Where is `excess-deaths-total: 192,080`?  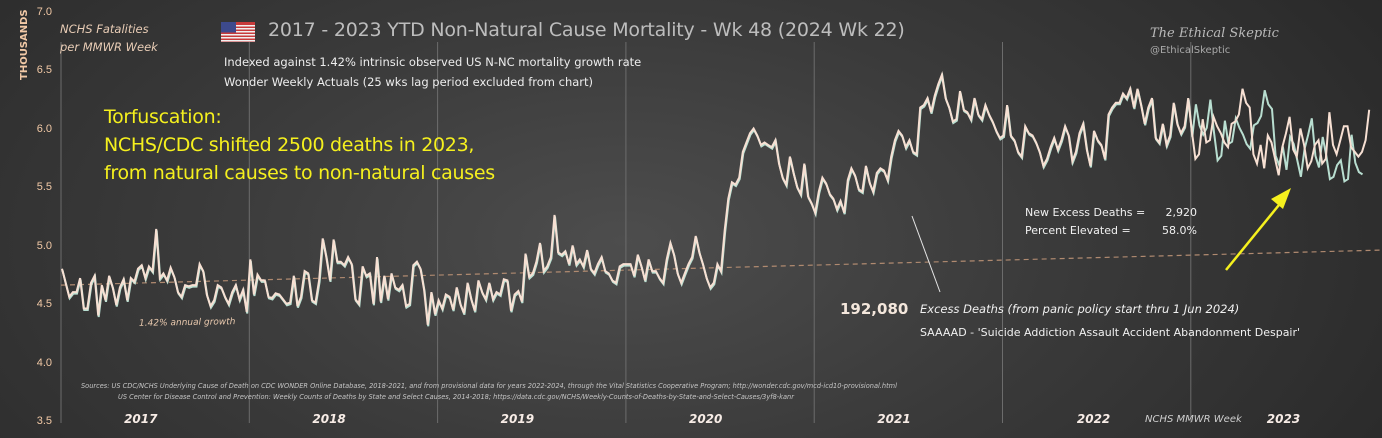 excess-deaths-total: 192,080 is located at coordinates (874, 309).